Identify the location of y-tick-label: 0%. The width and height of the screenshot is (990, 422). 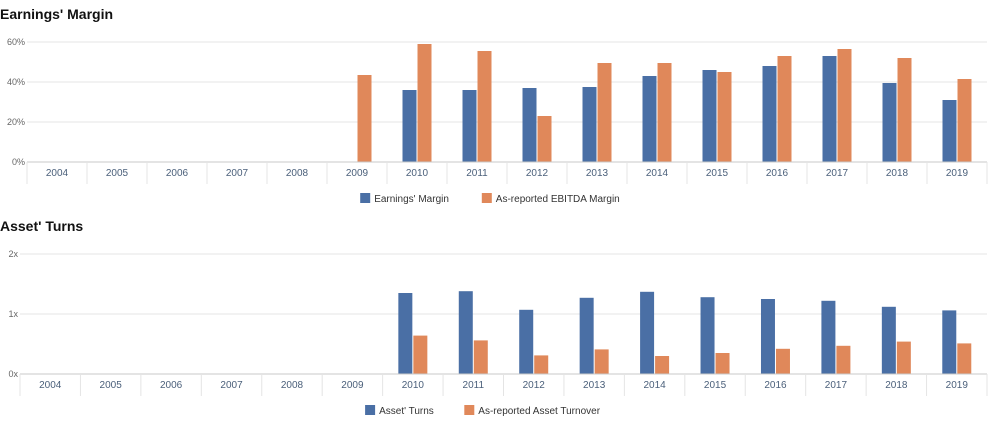
(18, 162).